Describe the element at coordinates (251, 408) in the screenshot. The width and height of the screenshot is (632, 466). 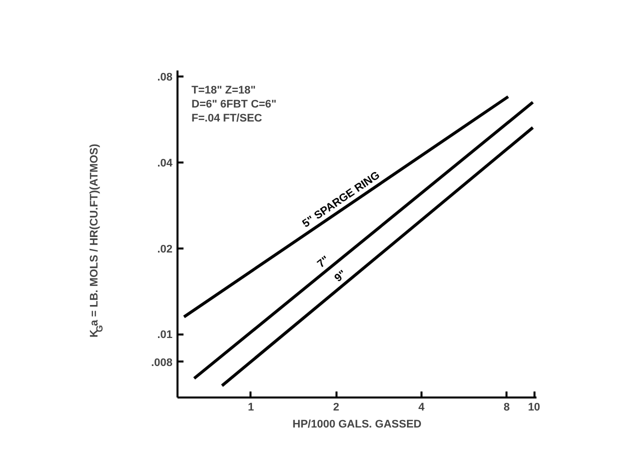
I see `x-tick-label: 1` at that location.